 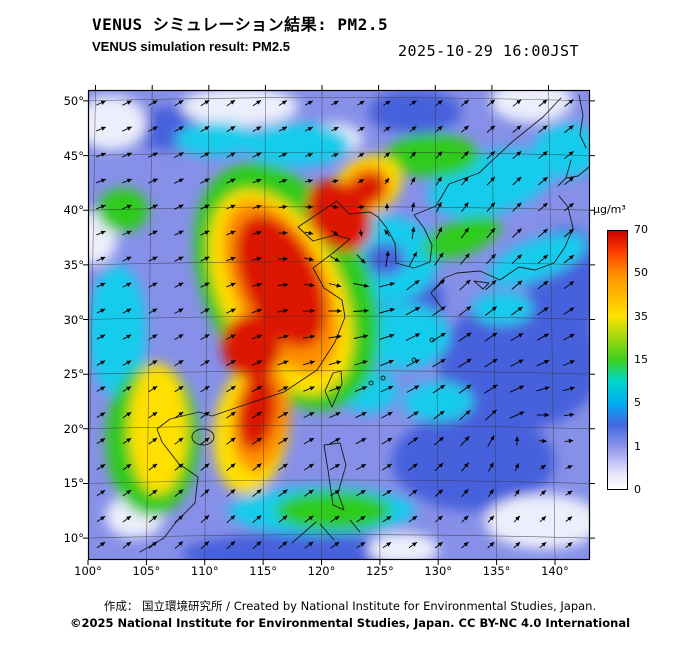 I want to click on coastline-shikoku, so click(x=481, y=285).